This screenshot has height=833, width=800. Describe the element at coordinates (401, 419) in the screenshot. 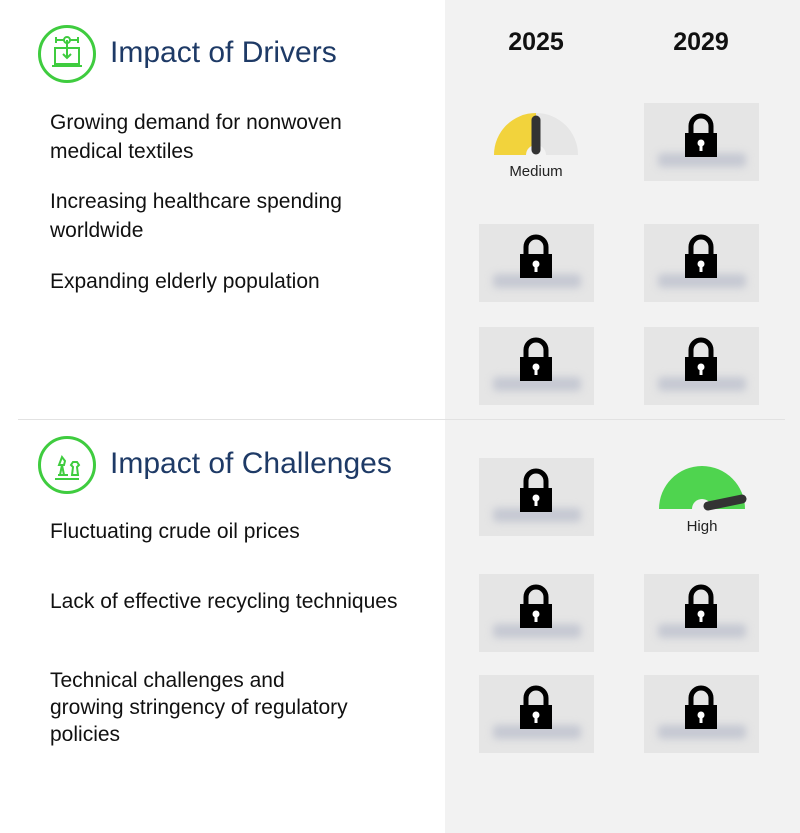

I see `divider` at that location.